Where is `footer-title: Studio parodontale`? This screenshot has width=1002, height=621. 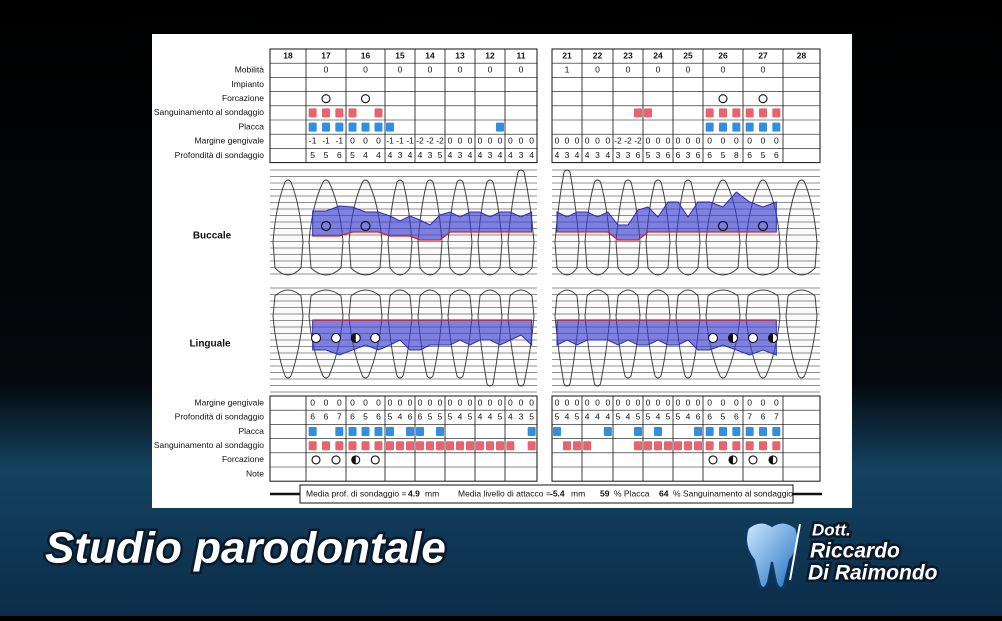
footer-title: Studio parodontale is located at coordinates (245, 548).